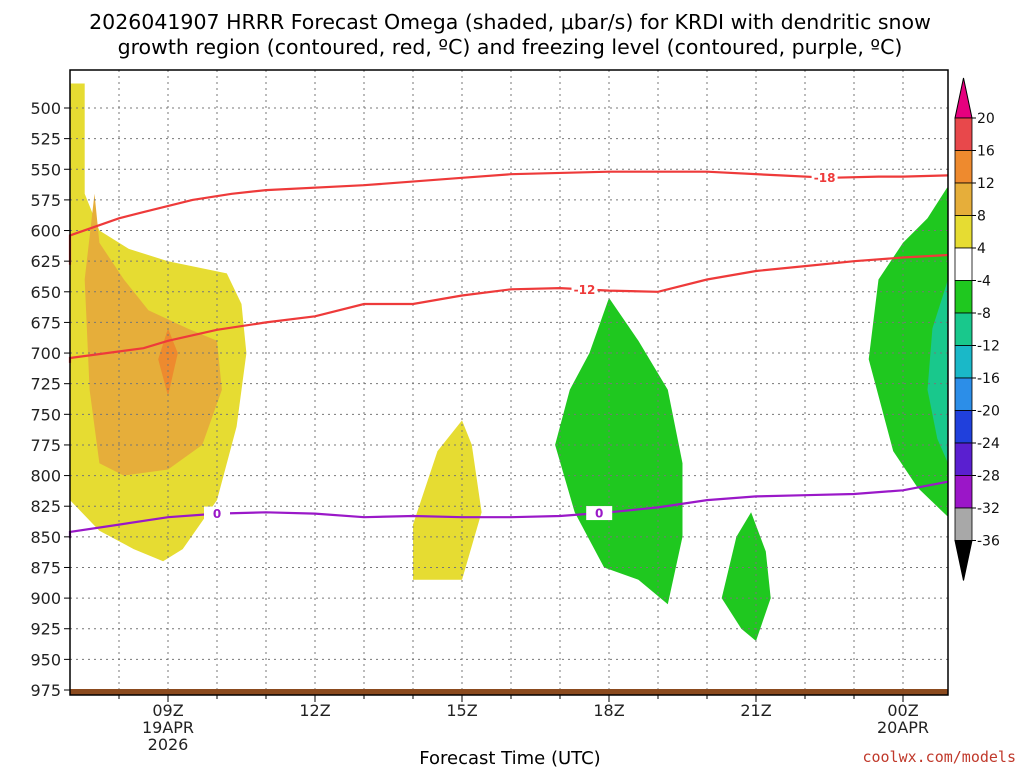 The width and height of the screenshot is (1024, 768). Describe the element at coordinates (45, 231) in the screenshot. I see `y-tick-label: 600` at that location.